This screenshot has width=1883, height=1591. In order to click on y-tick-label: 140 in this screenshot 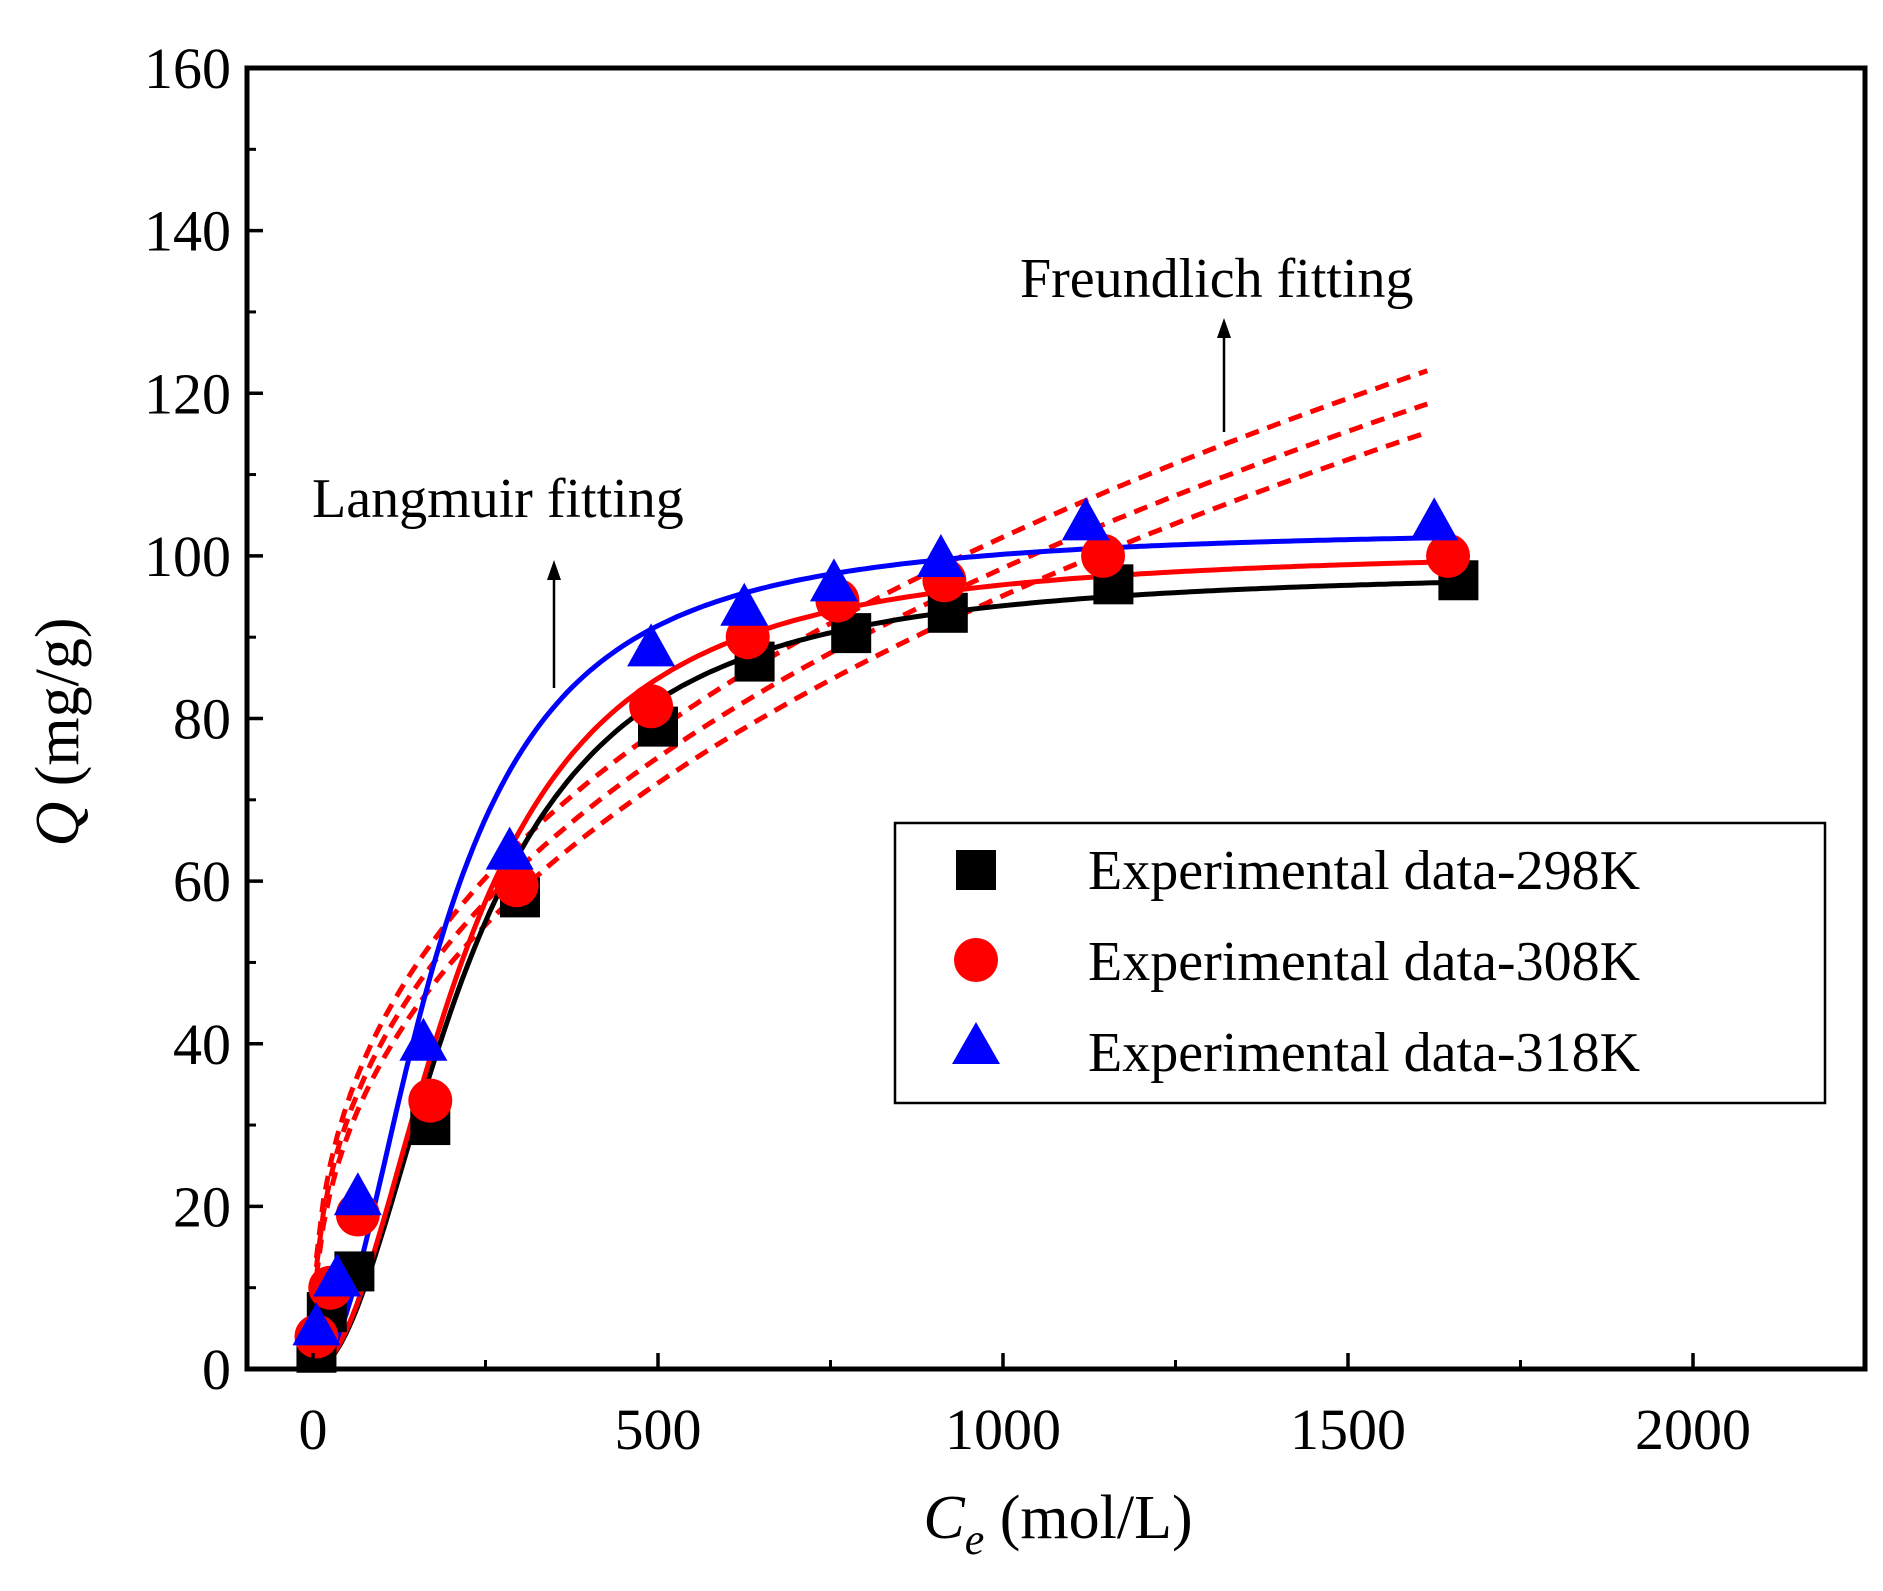, I will do `click(187, 231)`.